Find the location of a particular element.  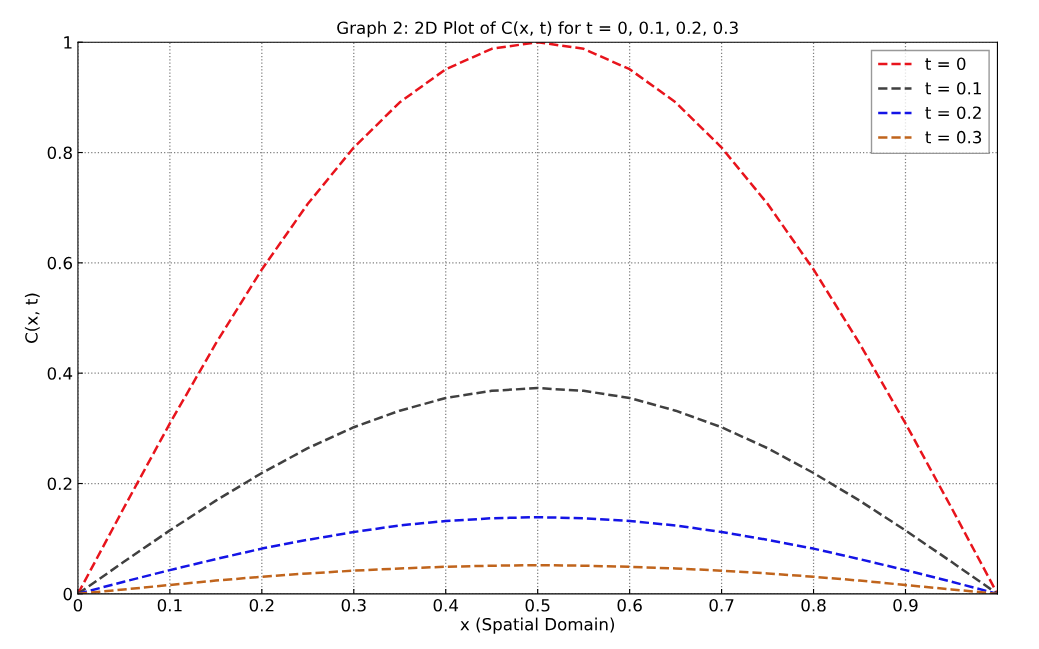

y-tick-label: 0.4 is located at coordinates (60, 373).